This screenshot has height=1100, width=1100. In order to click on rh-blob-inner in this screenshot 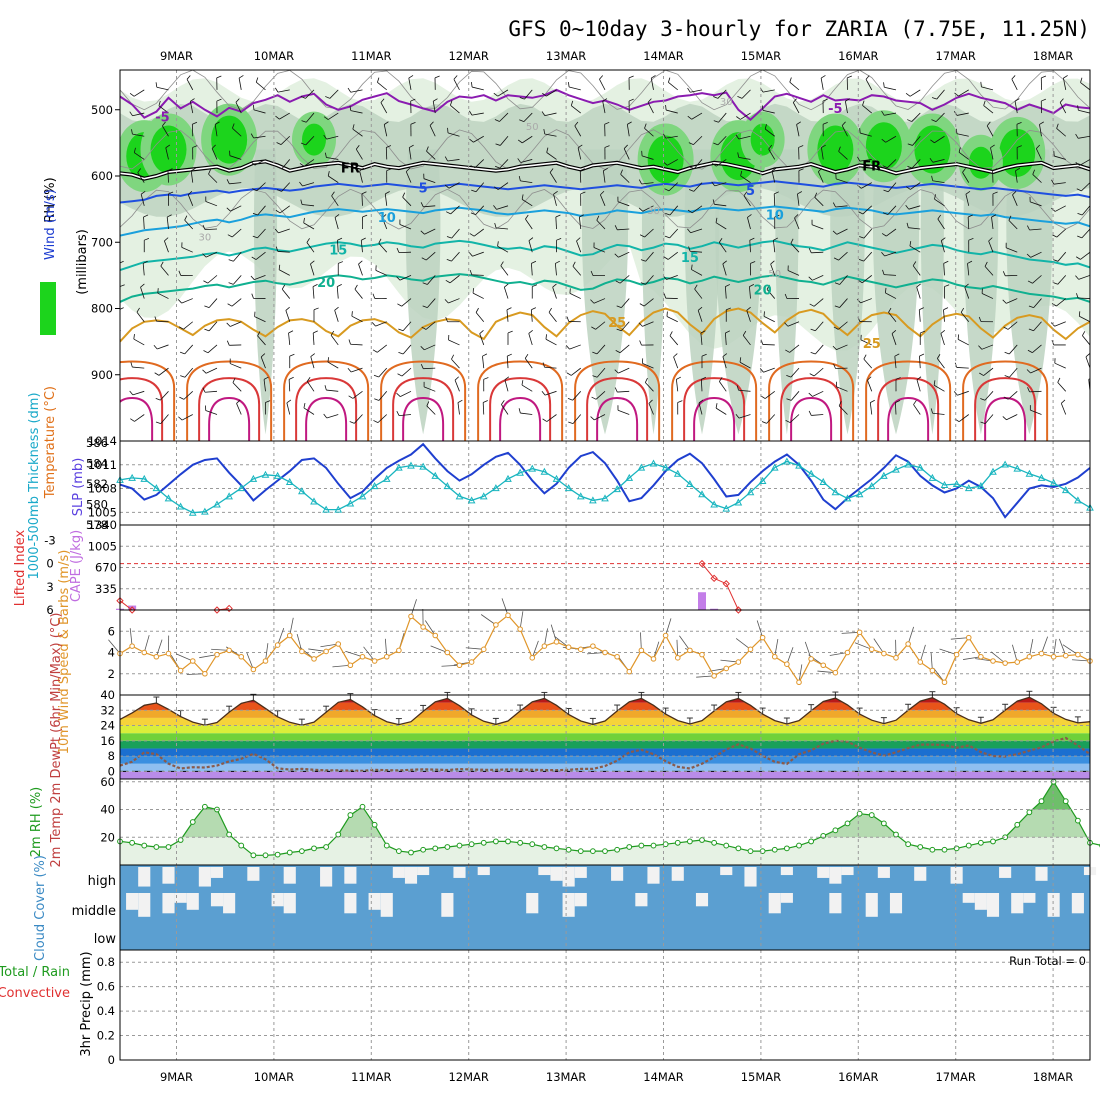, I will do `click(932, 149)`.